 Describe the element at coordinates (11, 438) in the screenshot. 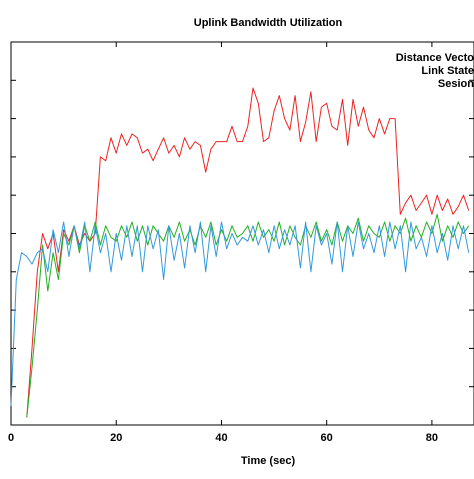

I see `x-tick-label: 0` at that location.